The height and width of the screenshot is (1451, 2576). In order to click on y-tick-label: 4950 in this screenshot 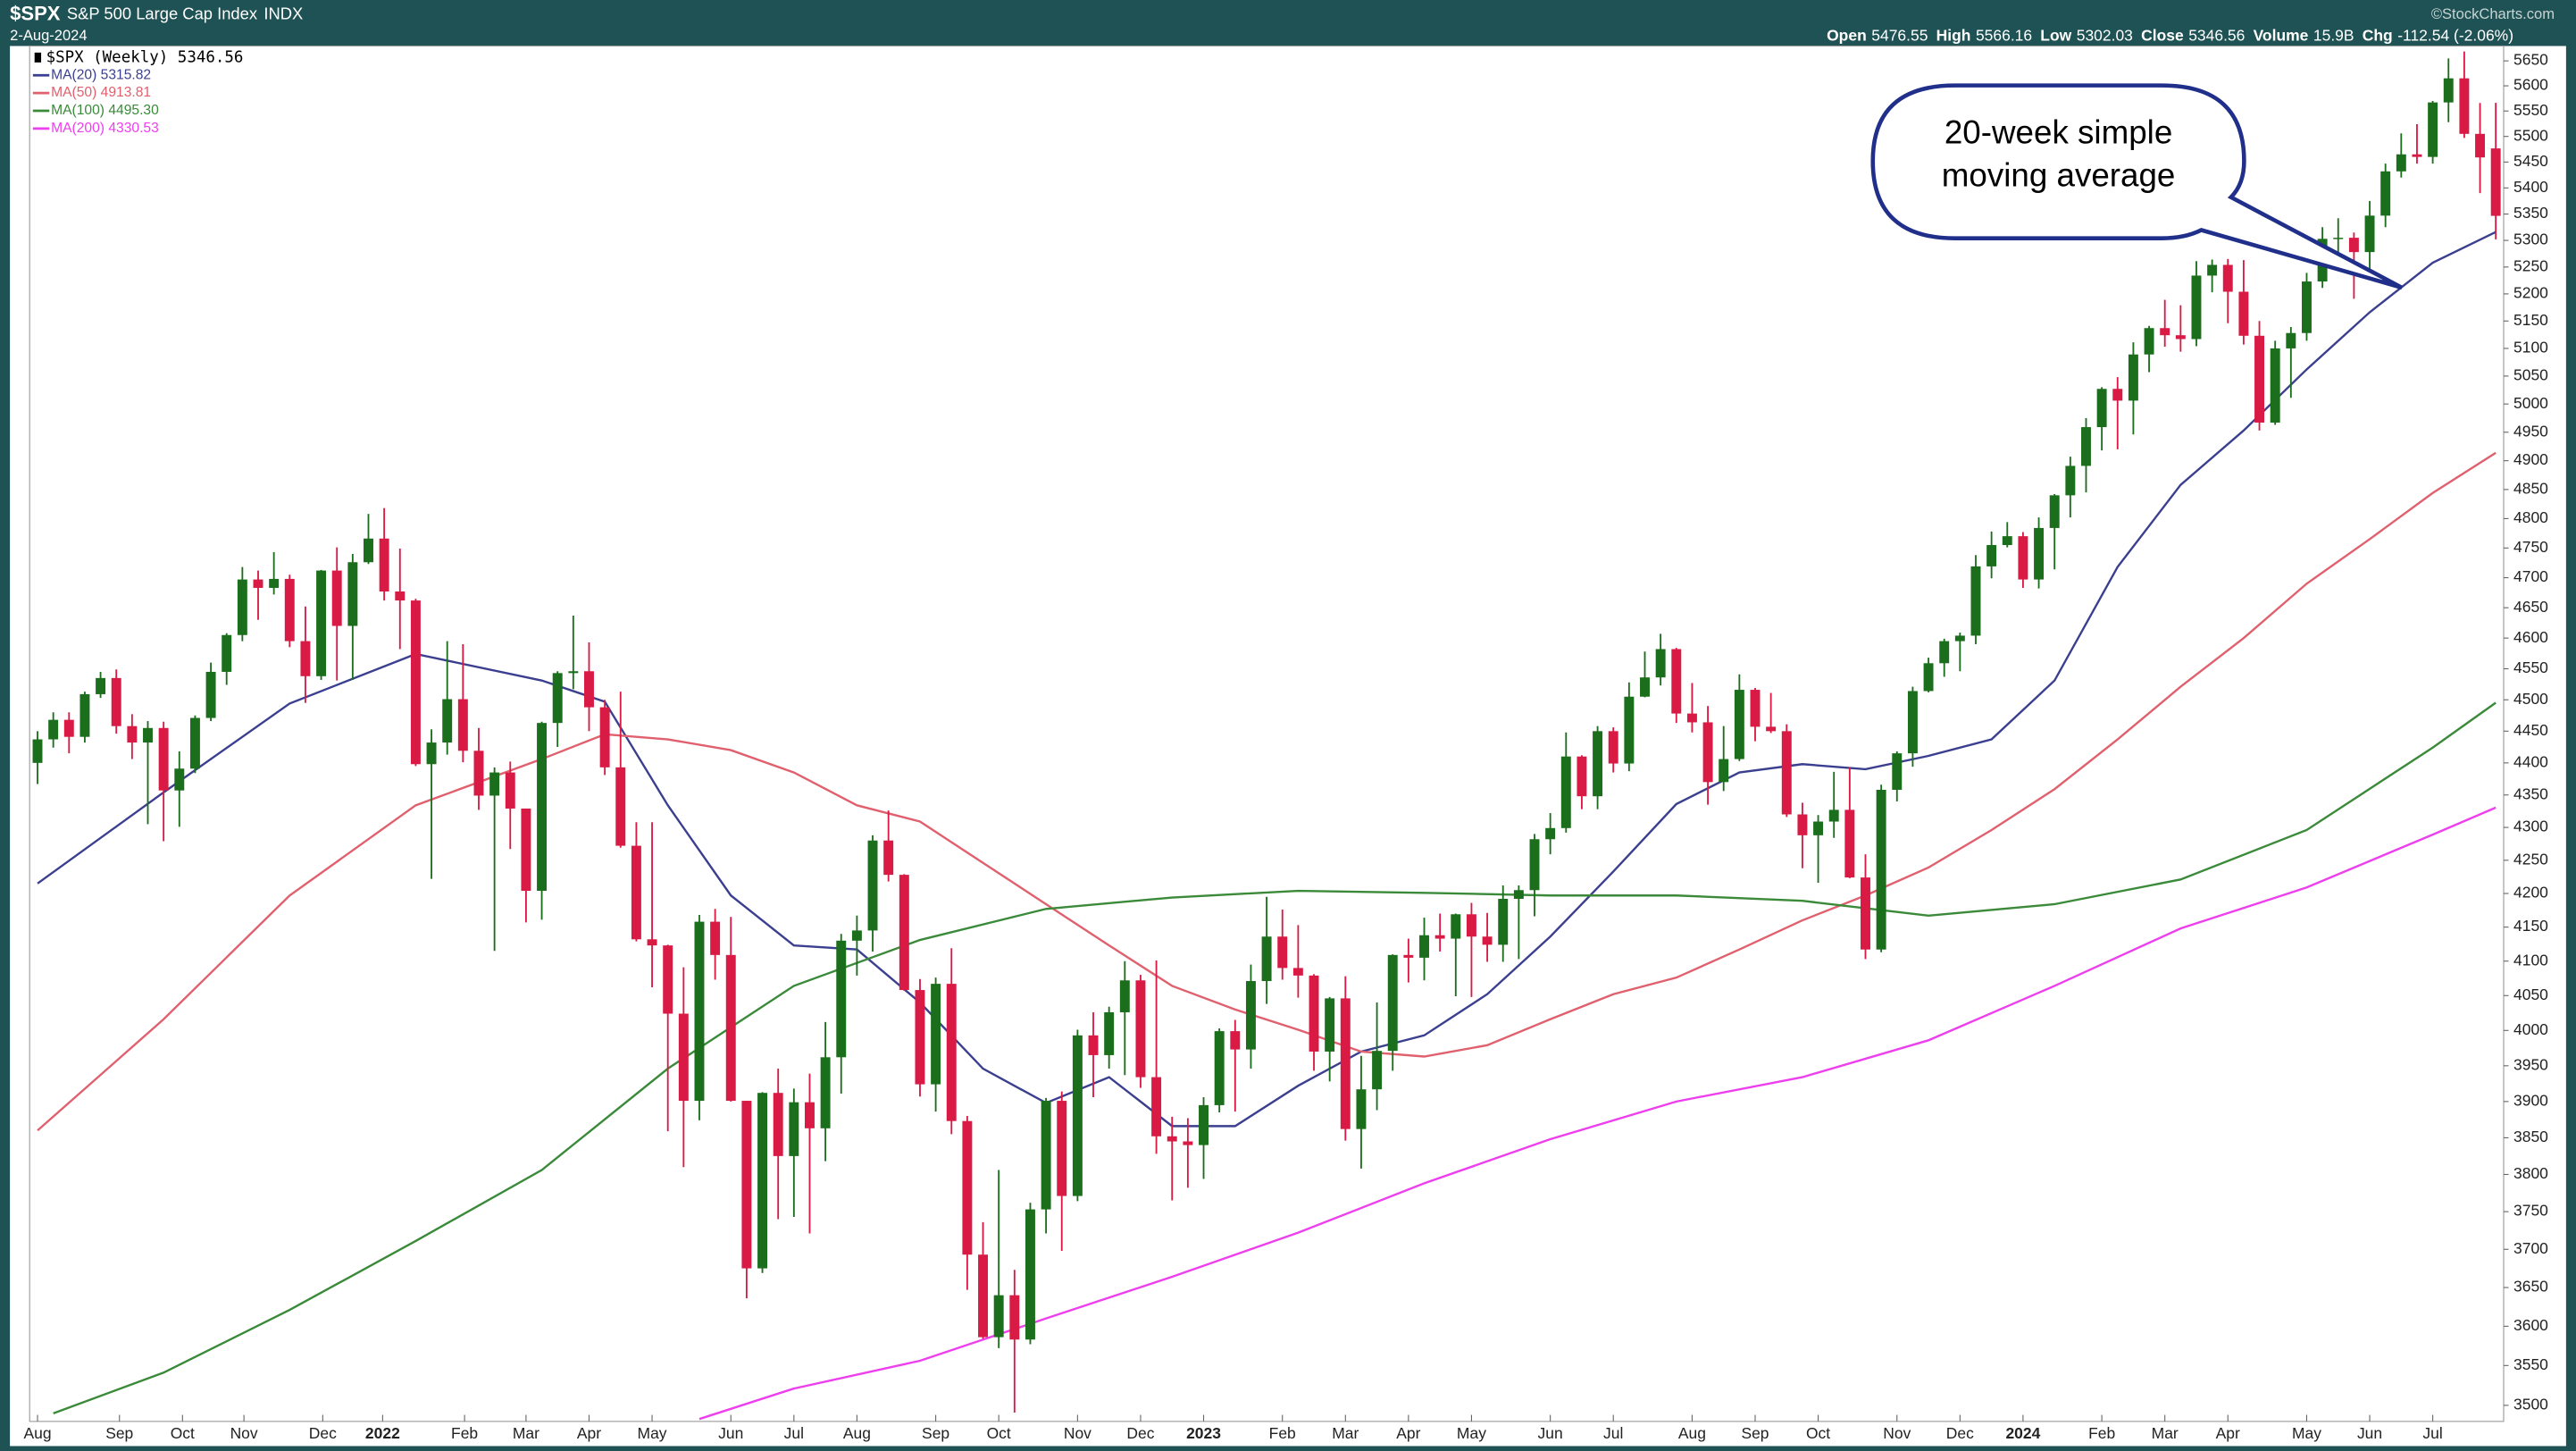, I will do `click(2531, 431)`.